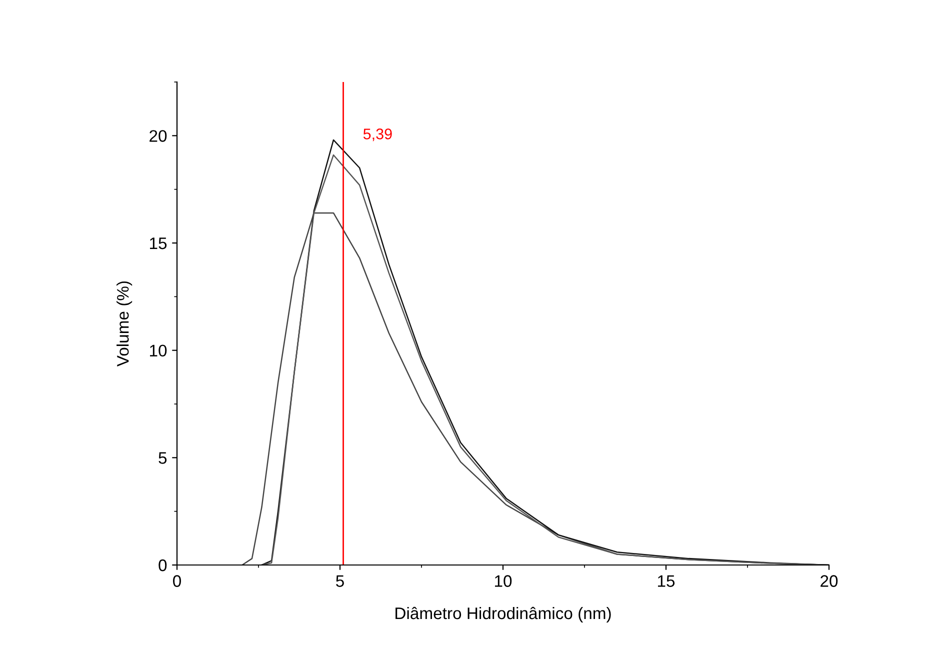  I want to click on x-tick-label: 20, so click(829, 581).